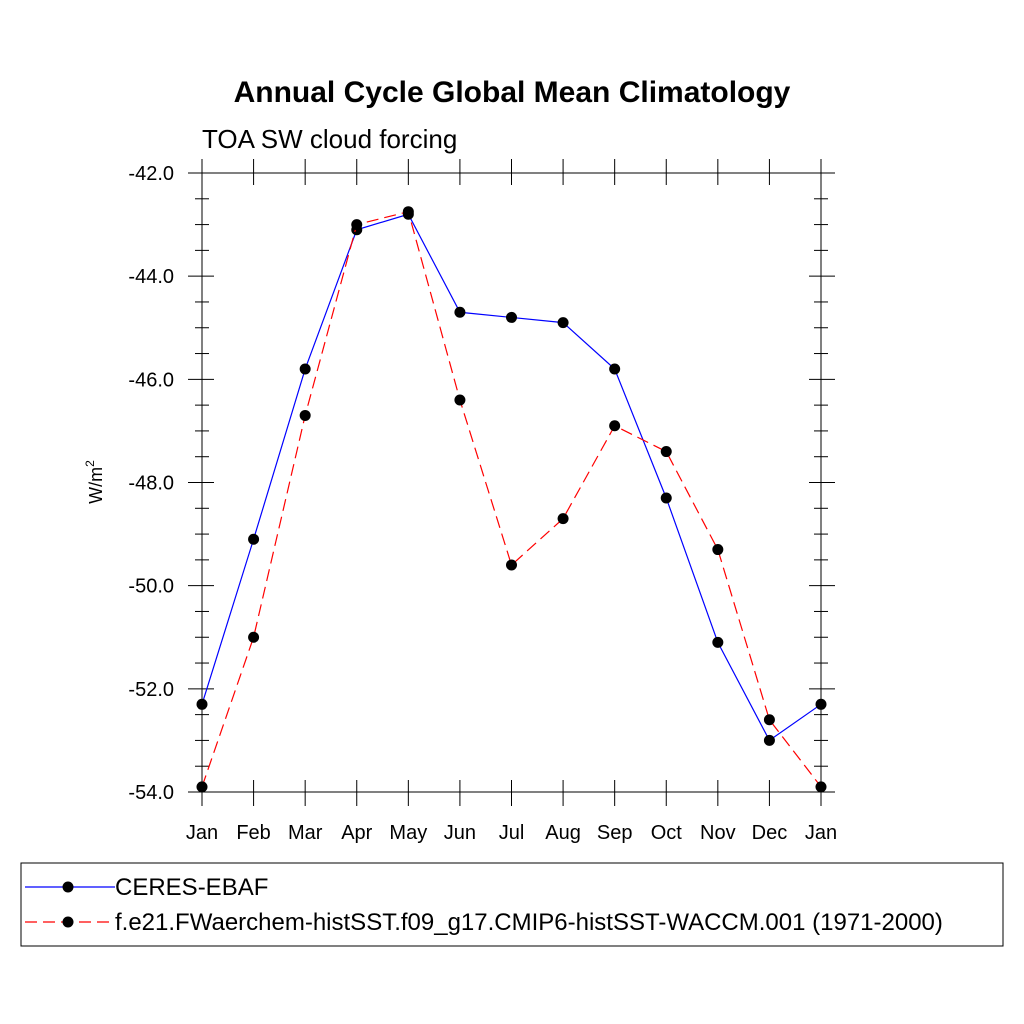  Describe the element at coordinates (96, 485) in the screenshot. I see `y-axis-label-unit: W/m` at that location.